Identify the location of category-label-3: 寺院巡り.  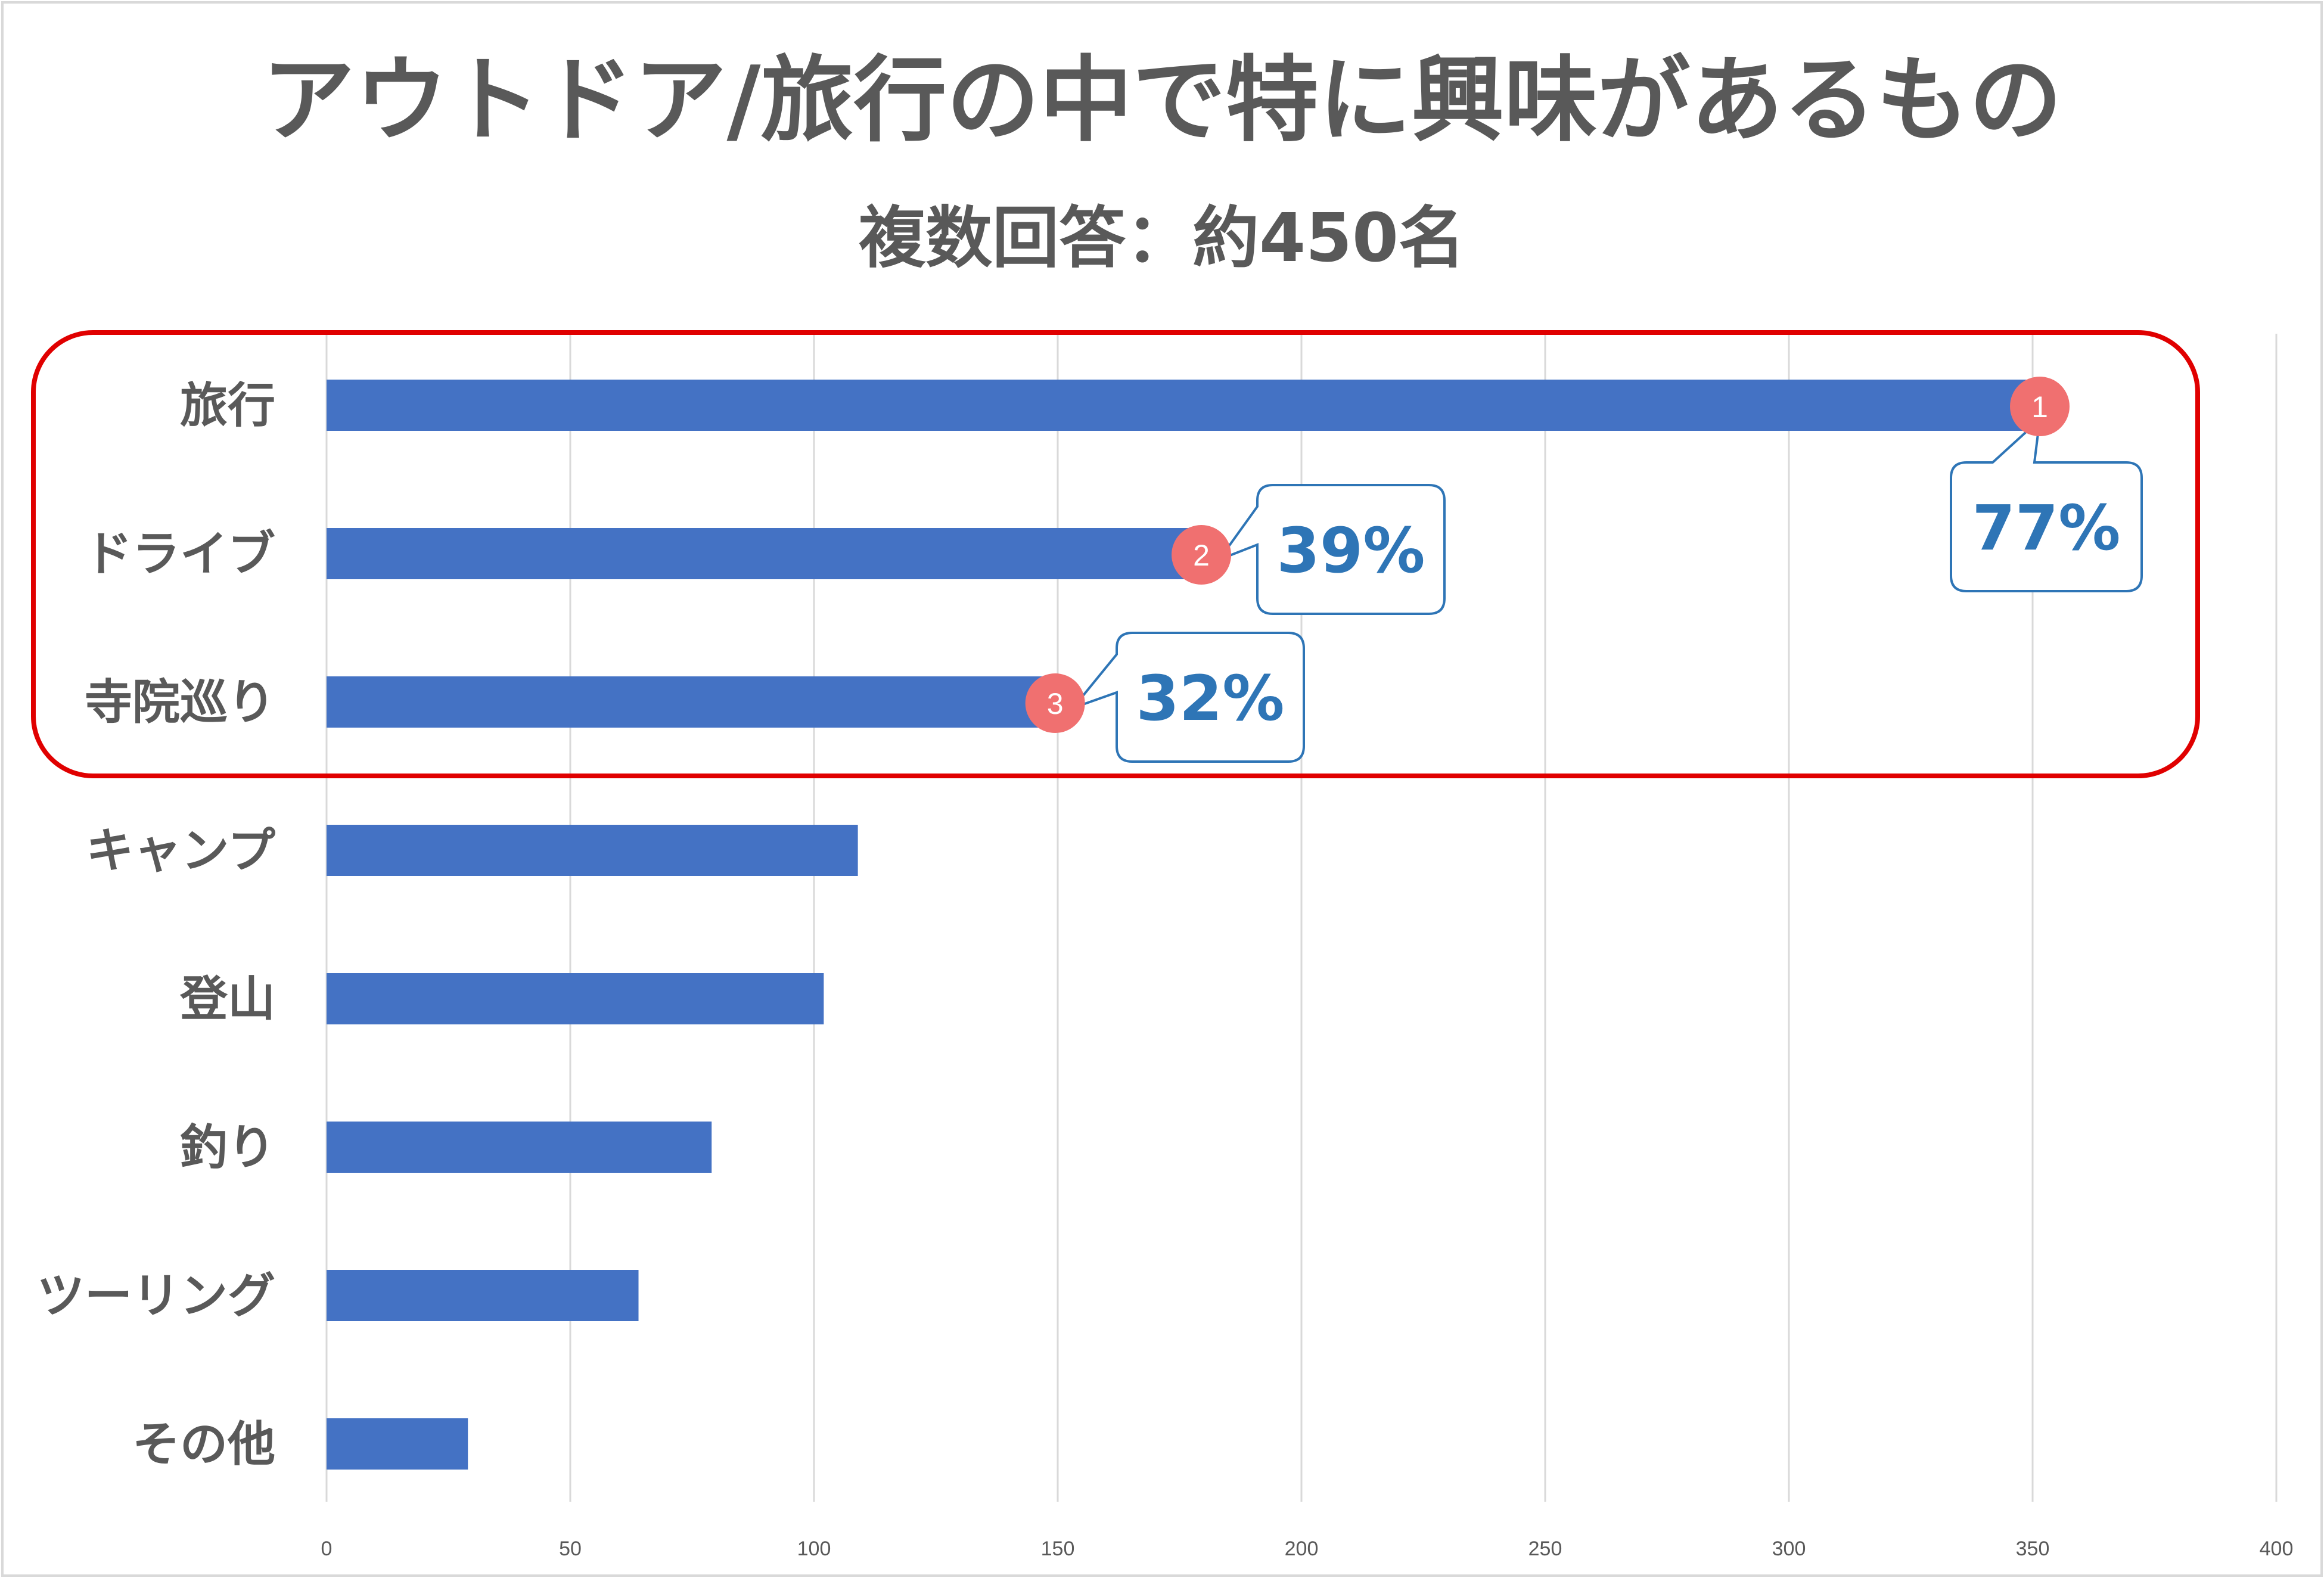
(180, 702).